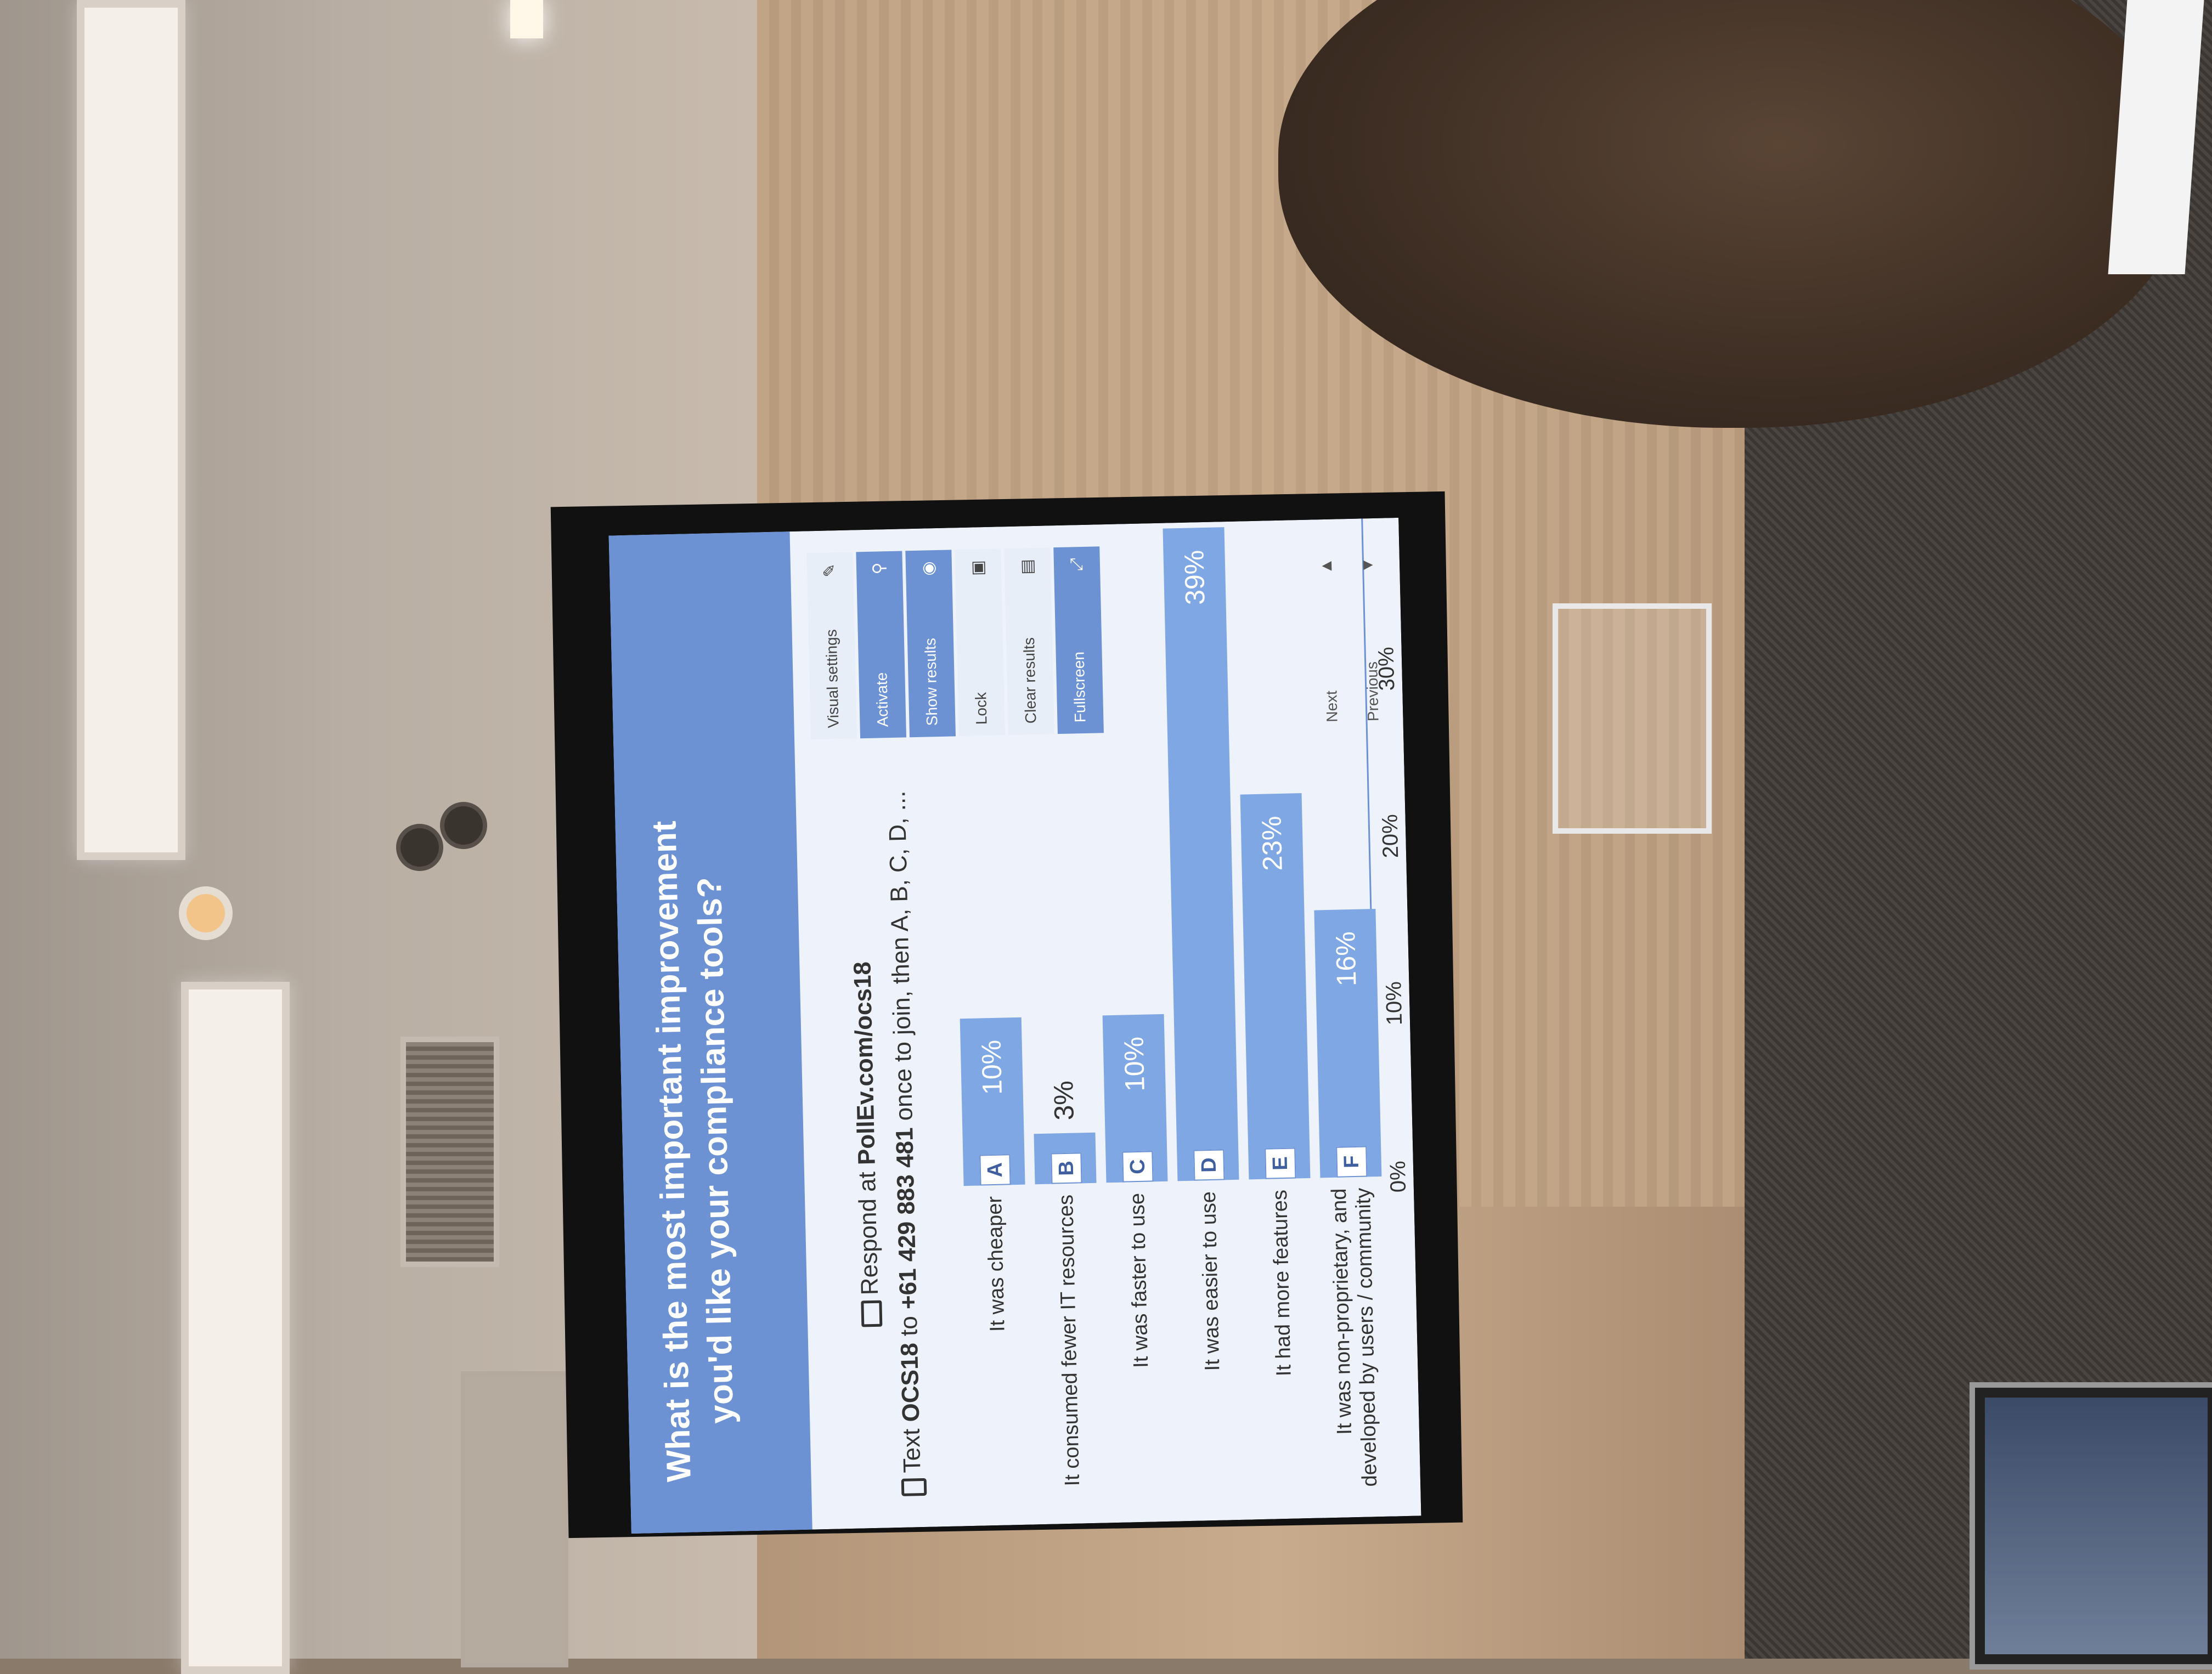  What do you see at coordinates (880, 568) in the screenshot?
I see `broadcast-icon: ⚲` at bounding box center [880, 568].